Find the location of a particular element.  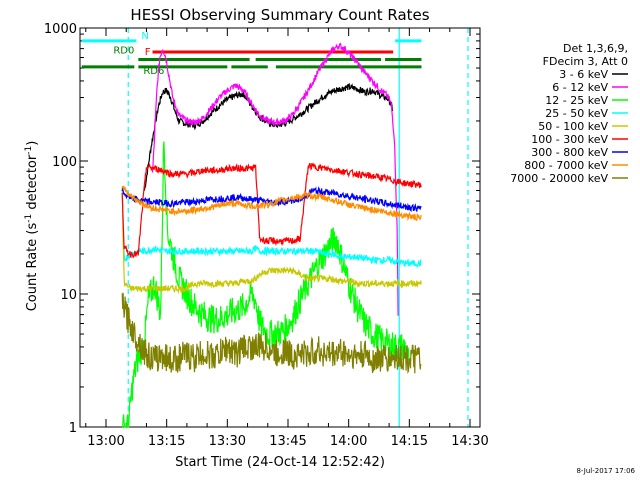

x-tick-label: 13:30 is located at coordinates (227, 441).